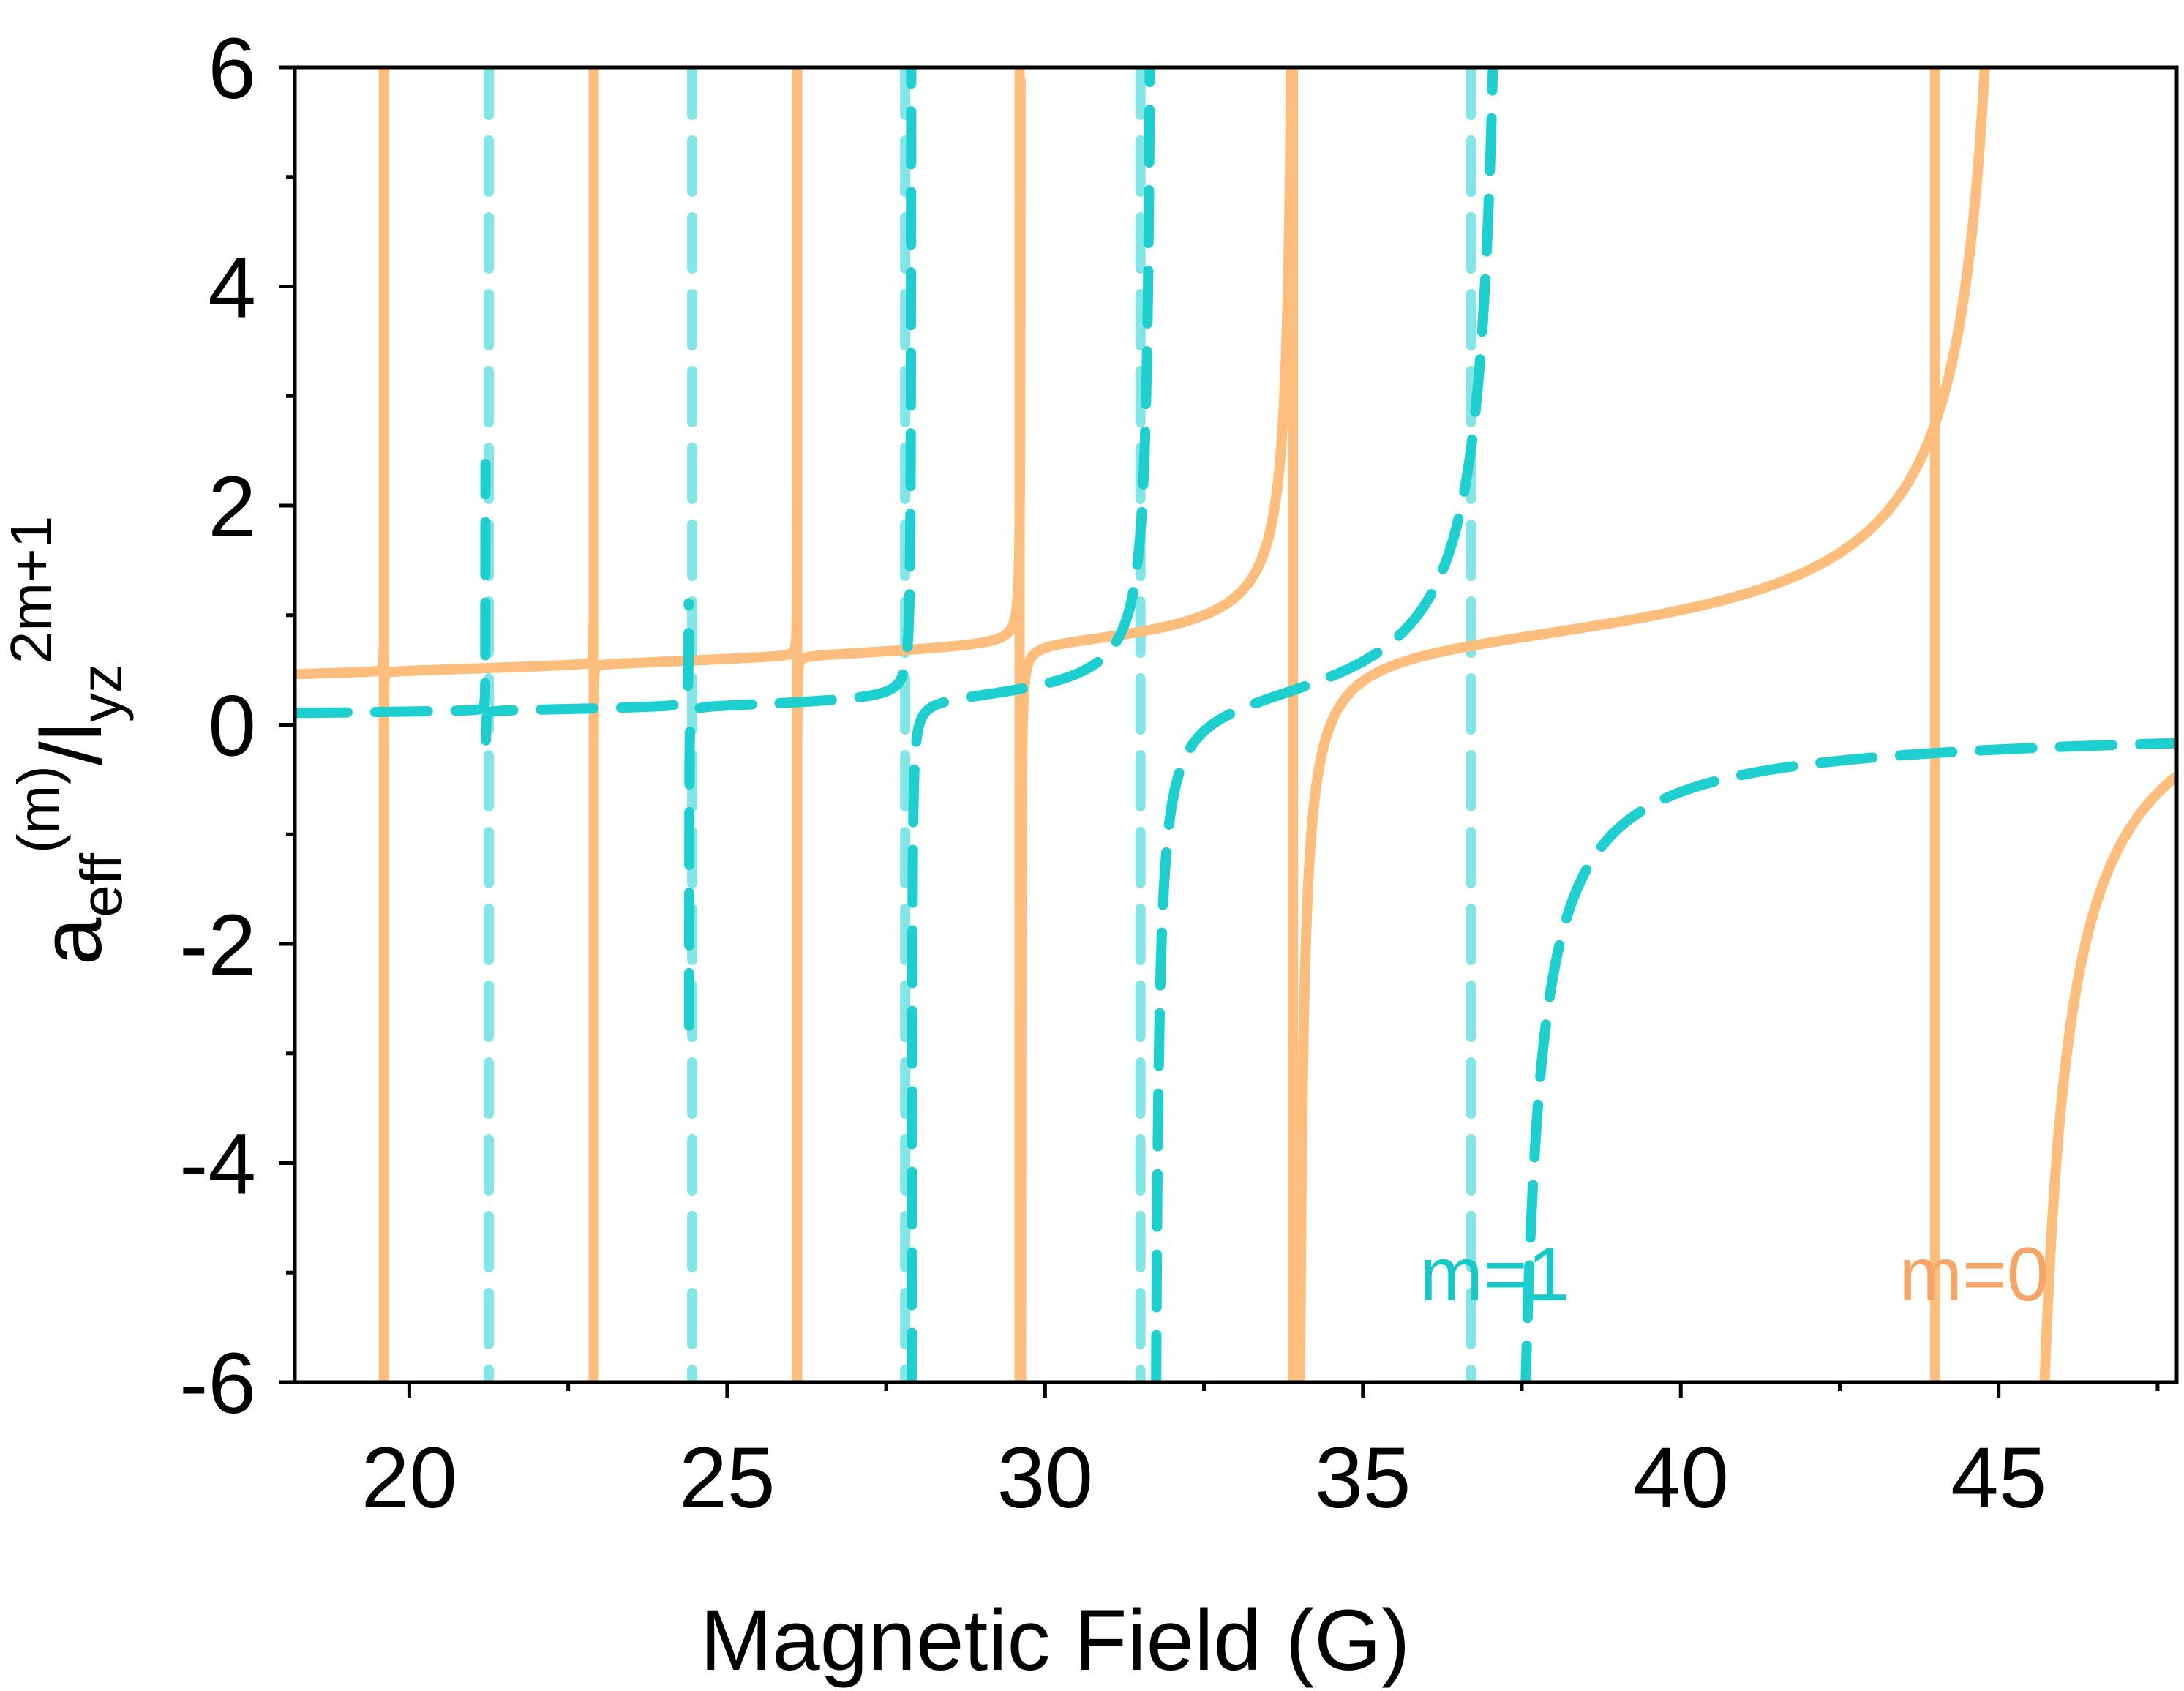 This screenshot has height=1691, width=2184. Describe the element at coordinates (1998, 1478) in the screenshot. I see `x-tick-label: 45` at that location.